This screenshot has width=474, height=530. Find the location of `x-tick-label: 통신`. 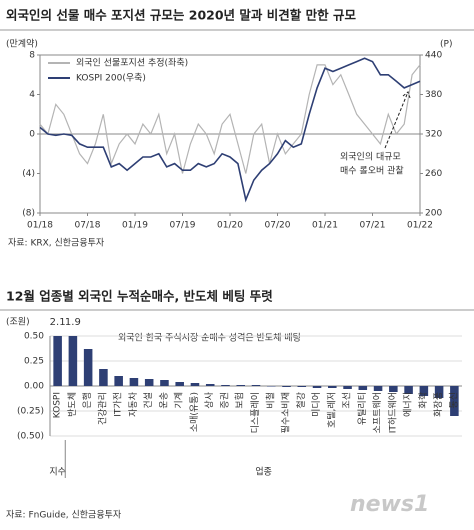

x-tick-label: 통신 is located at coordinates (453, 400).